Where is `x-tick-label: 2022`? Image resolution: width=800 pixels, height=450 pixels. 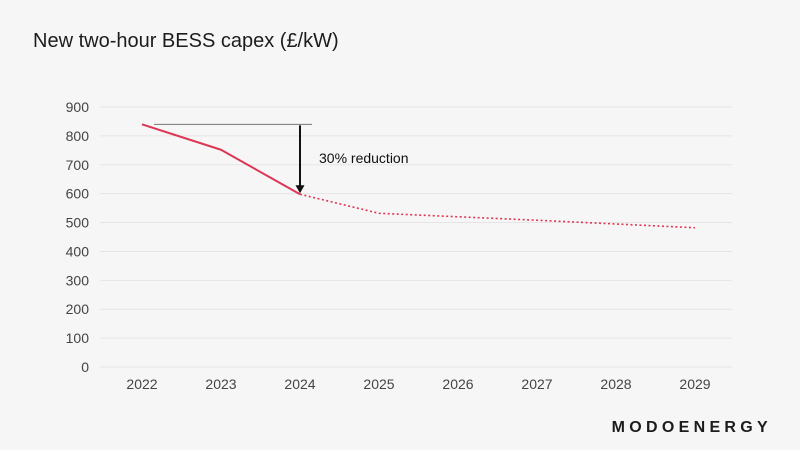
x-tick-label: 2022 is located at coordinates (141, 384).